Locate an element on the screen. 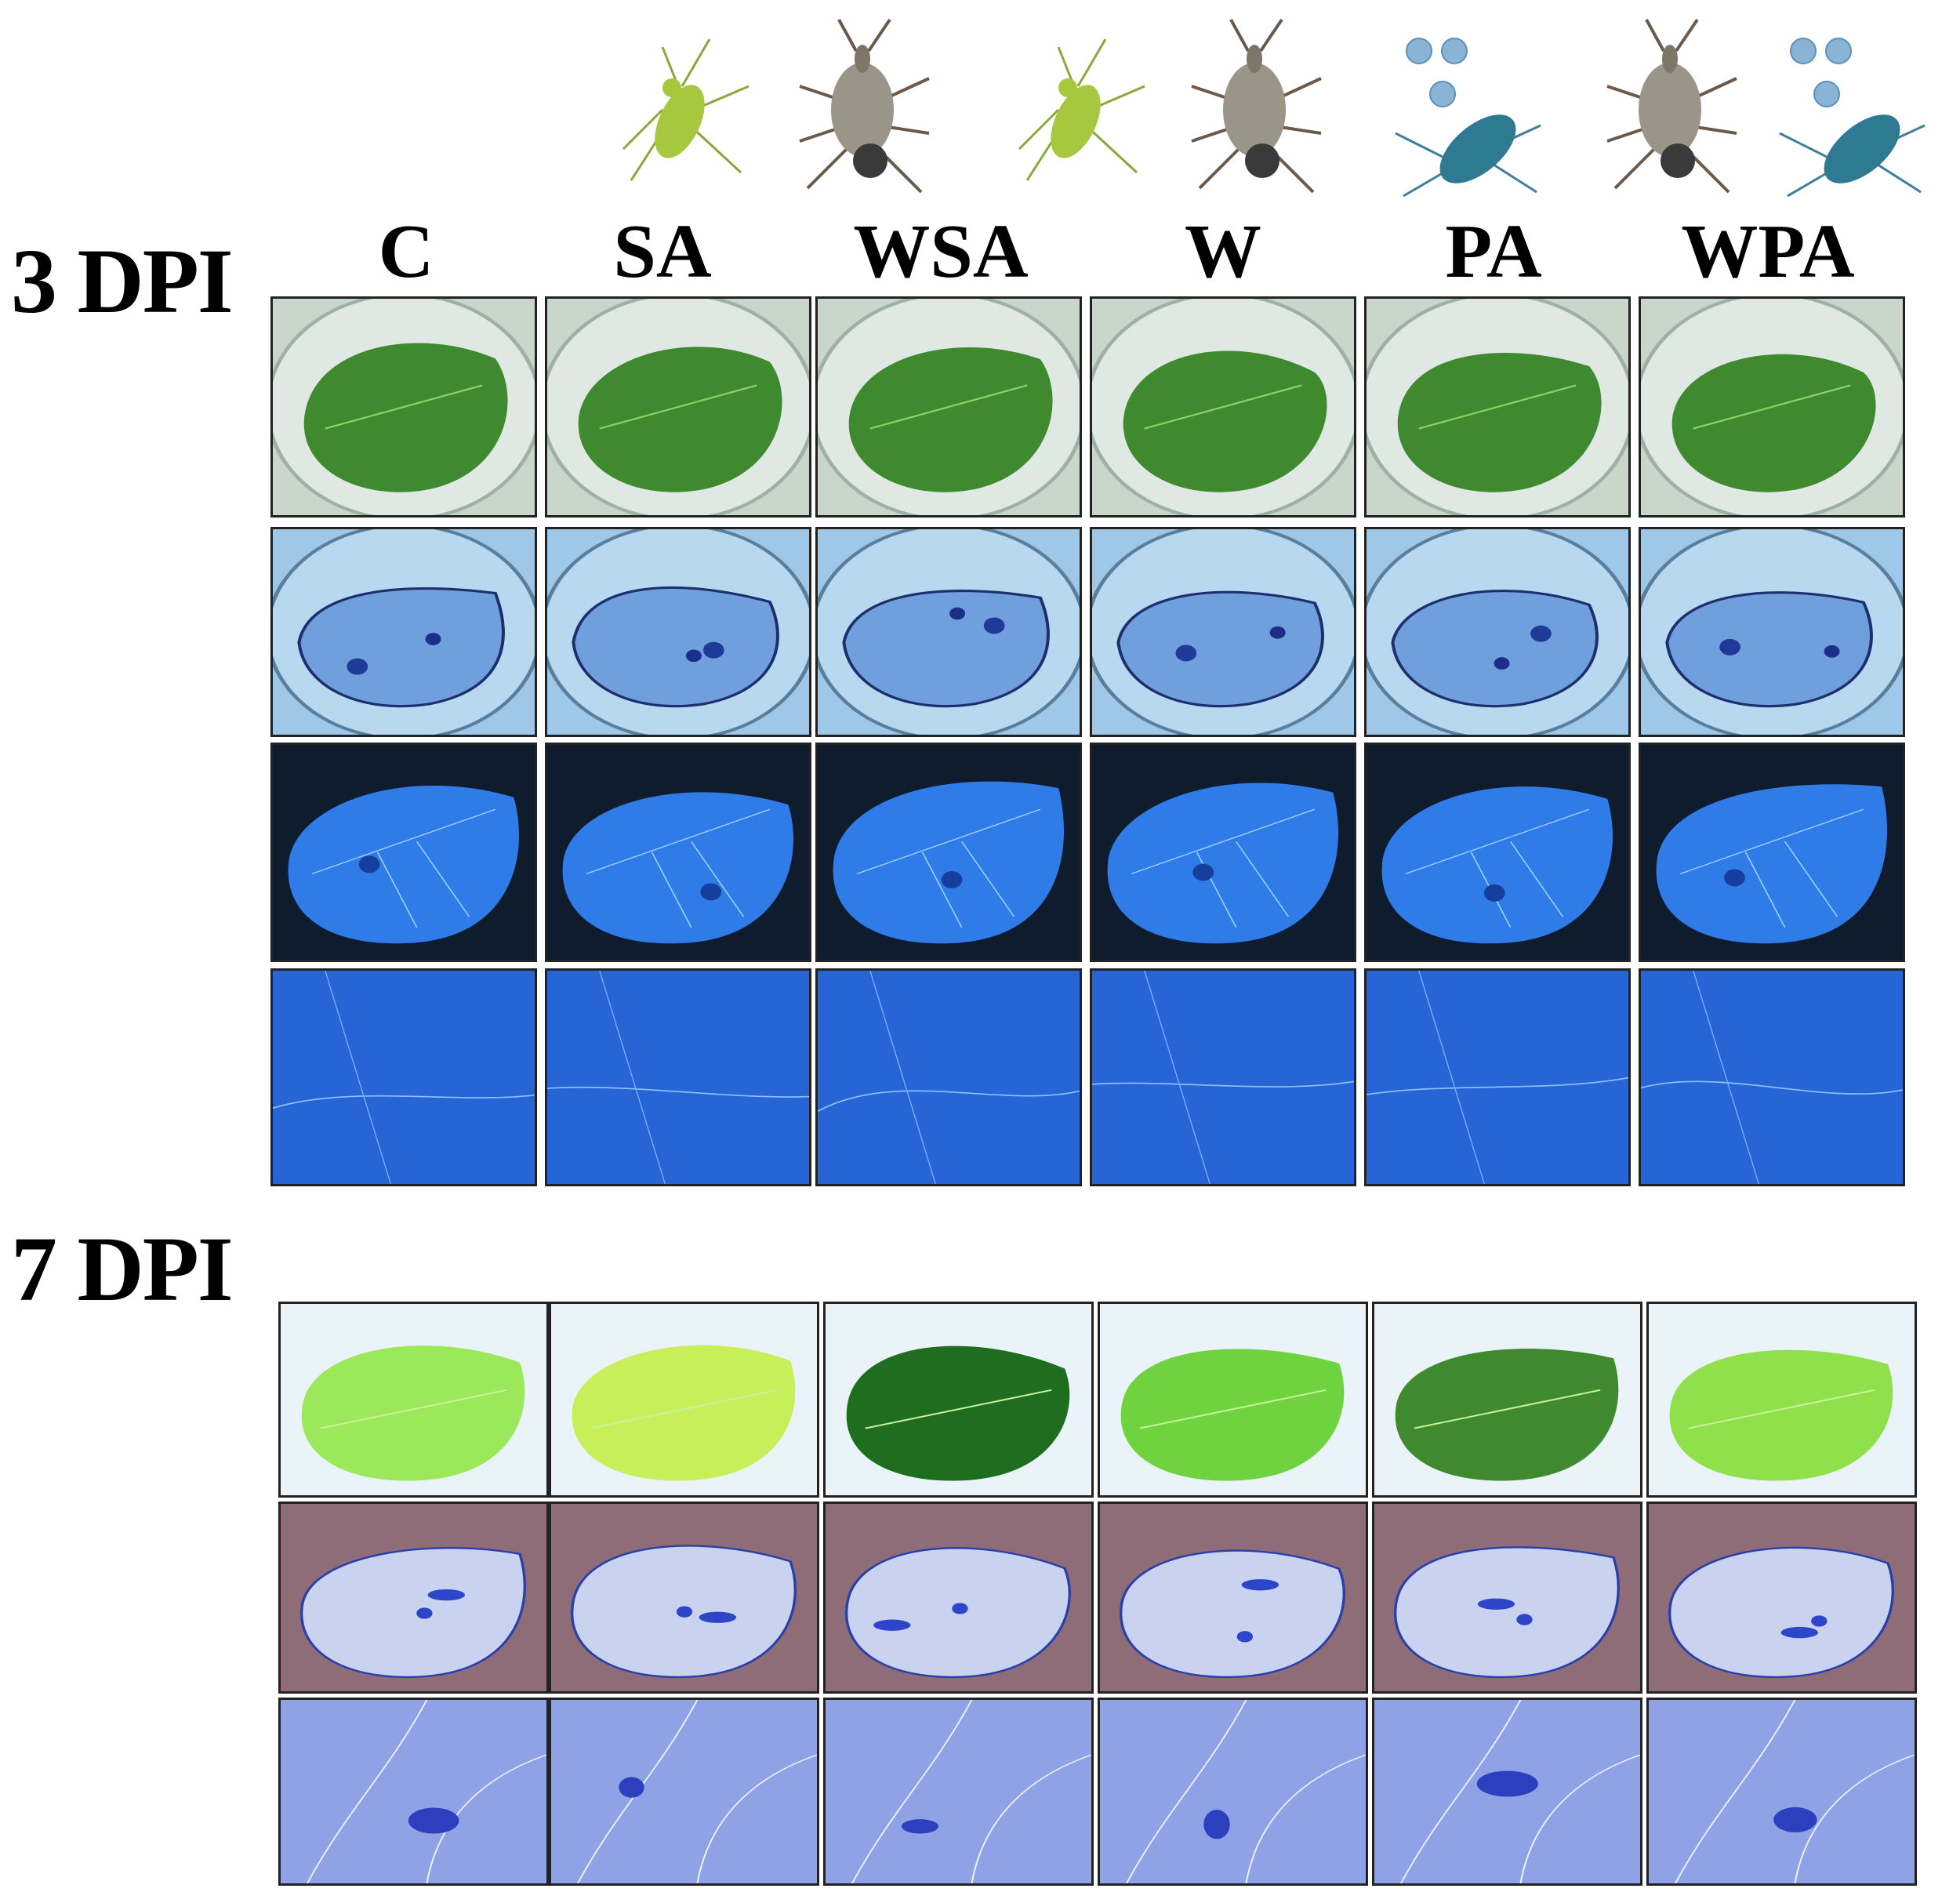 The width and height of the screenshot is (1960, 1892). column-label-sa: SA is located at coordinates (662, 251).